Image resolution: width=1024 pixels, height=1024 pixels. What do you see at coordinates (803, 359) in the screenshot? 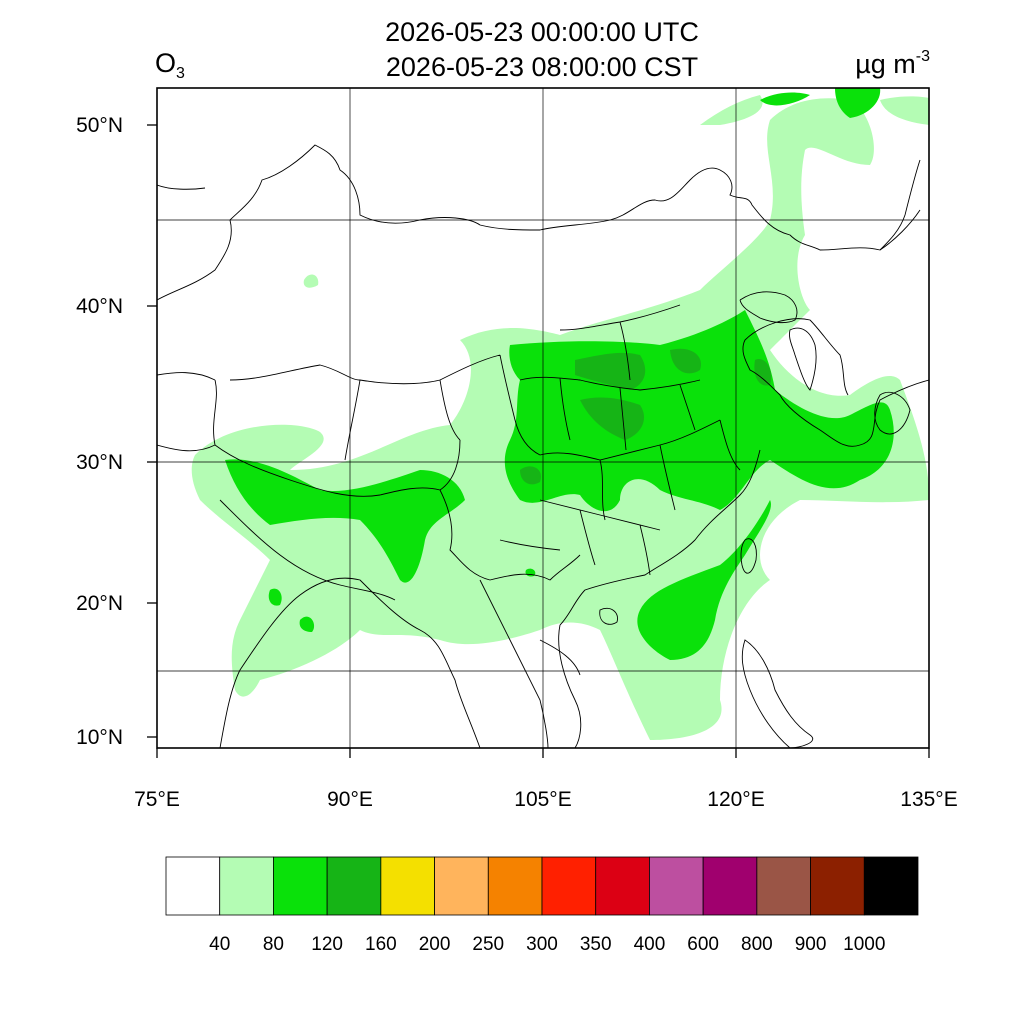
I see `country-border-korea` at bounding box center [803, 359].